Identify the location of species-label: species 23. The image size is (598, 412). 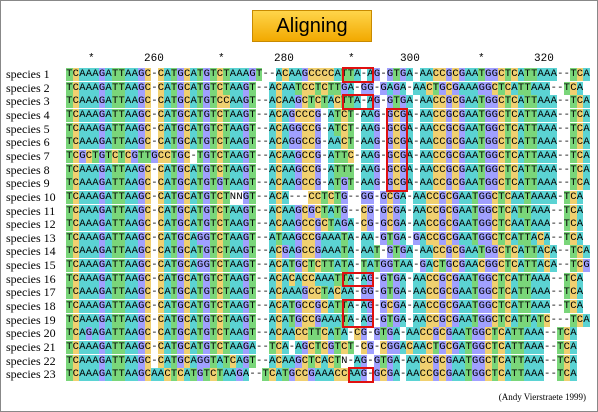
(31, 374).